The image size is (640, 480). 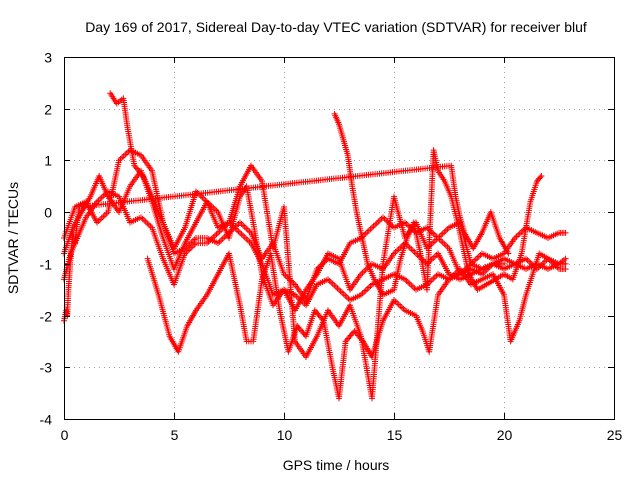 What do you see at coordinates (48, 58) in the screenshot?
I see `y-tick-label: 3` at bounding box center [48, 58].